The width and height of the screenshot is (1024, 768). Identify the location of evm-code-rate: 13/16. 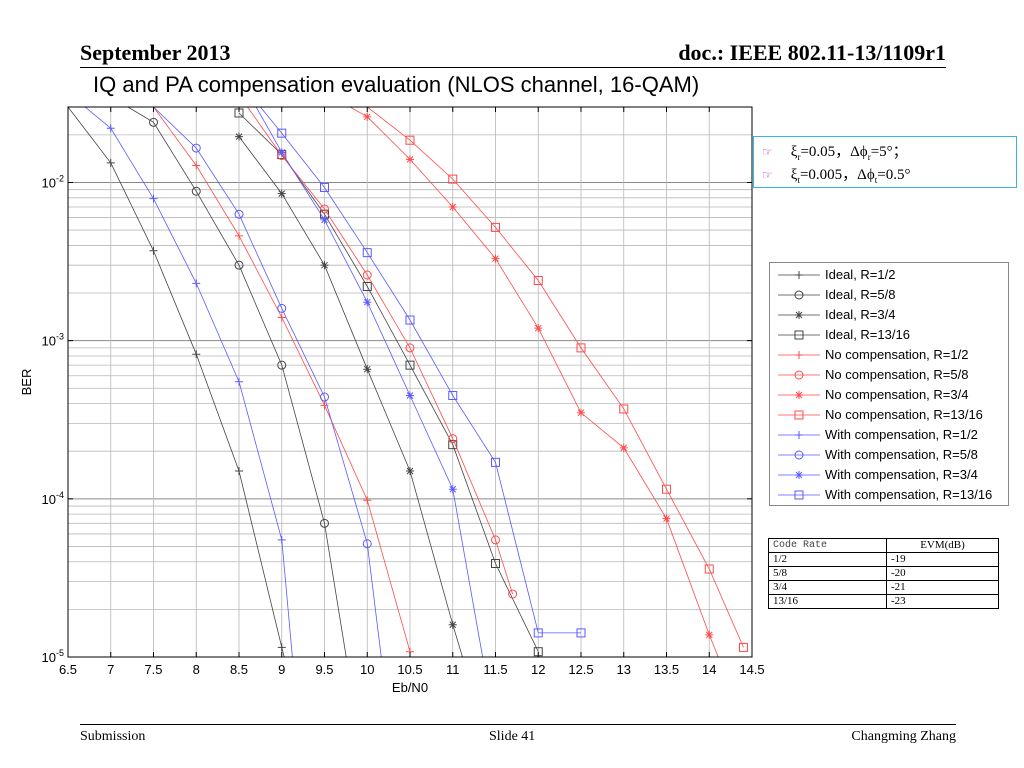
(827, 601).